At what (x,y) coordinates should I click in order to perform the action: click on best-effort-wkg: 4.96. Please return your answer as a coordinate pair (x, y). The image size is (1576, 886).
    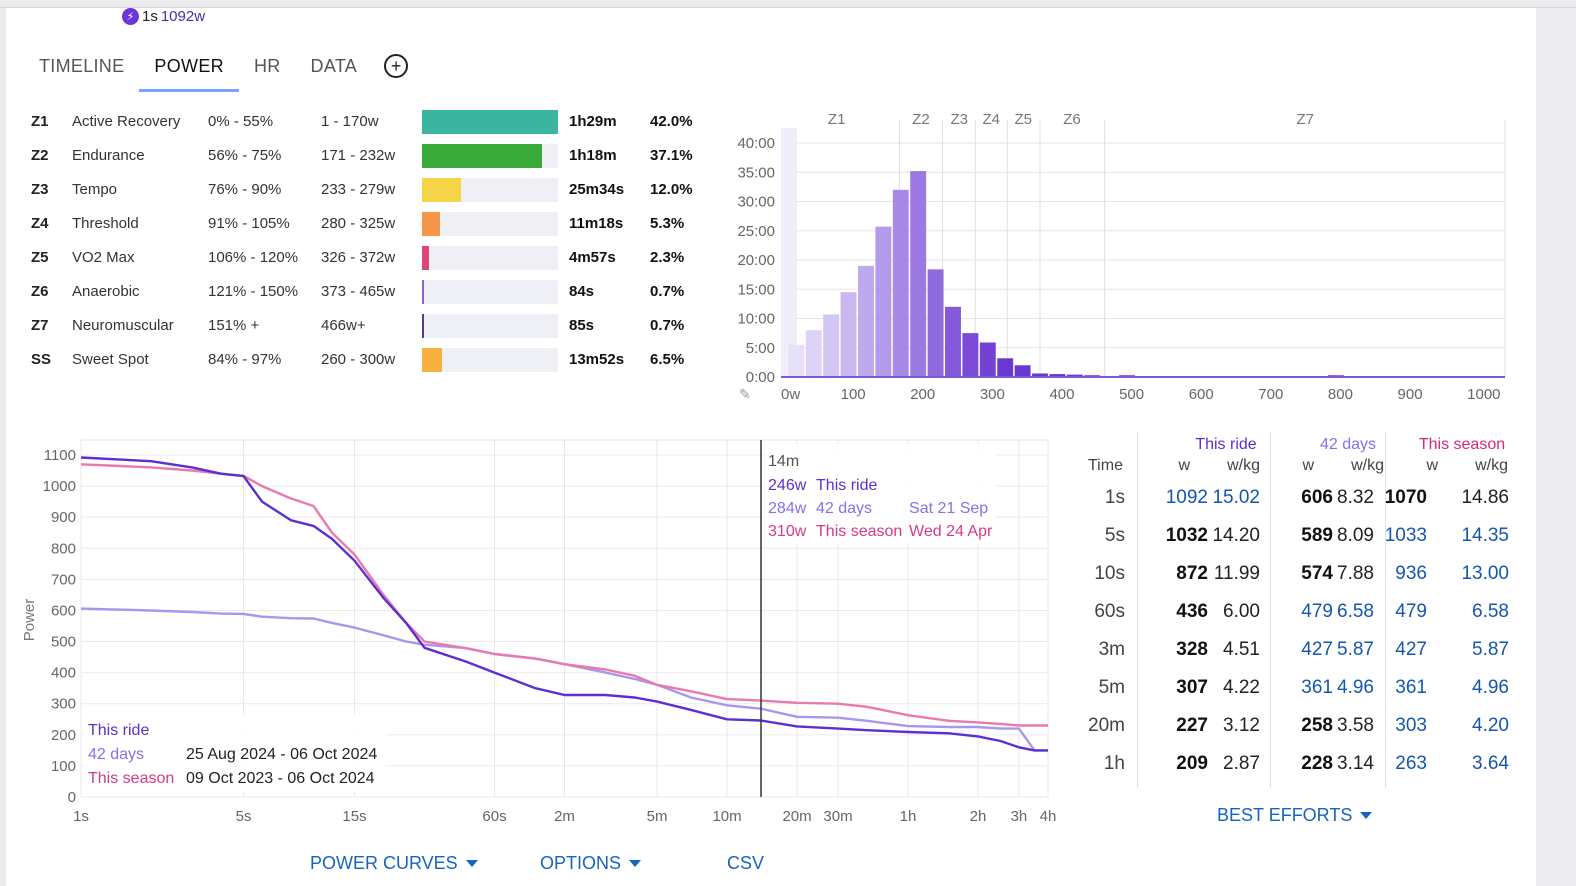
    Looking at the image, I should click on (1490, 687).